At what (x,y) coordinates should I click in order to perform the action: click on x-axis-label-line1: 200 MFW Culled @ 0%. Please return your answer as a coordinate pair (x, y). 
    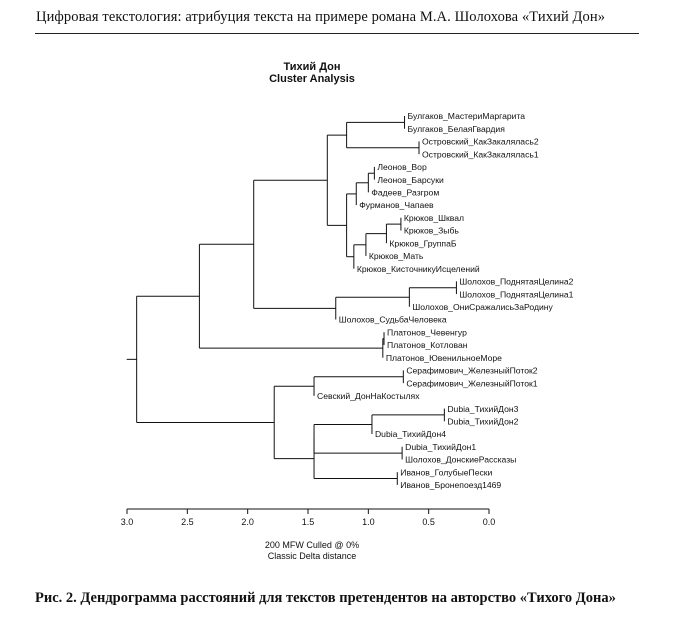
    Looking at the image, I should click on (312, 545).